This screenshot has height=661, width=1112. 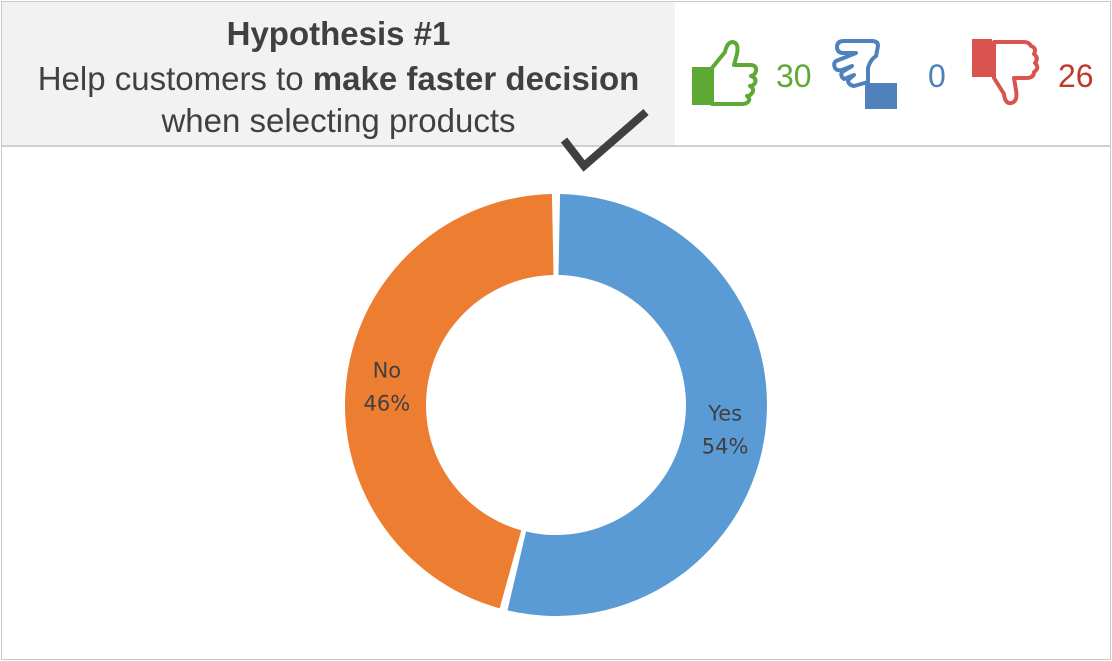 What do you see at coordinates (637, 405) in the screenshot?
I see `slice-yes` at bounding box center [637, 405].